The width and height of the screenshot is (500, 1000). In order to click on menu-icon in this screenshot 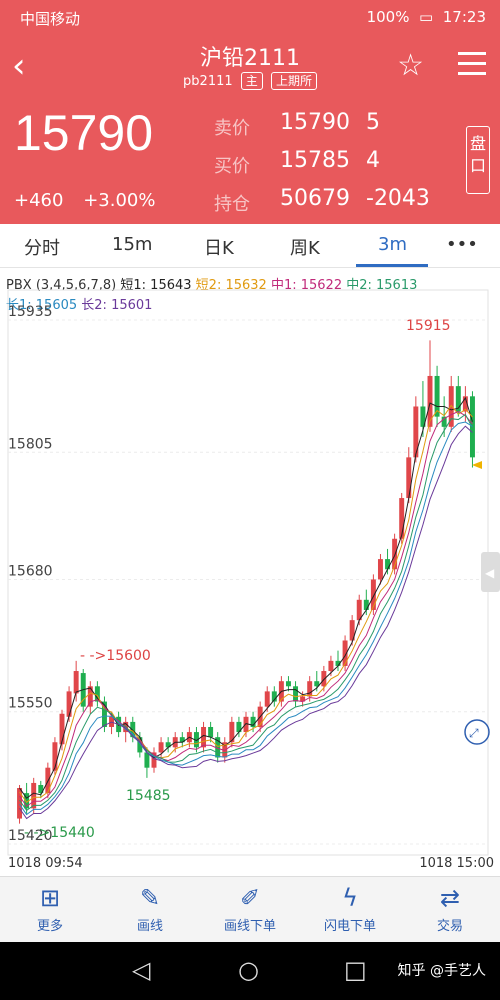, I will do `click(472, 67)`.